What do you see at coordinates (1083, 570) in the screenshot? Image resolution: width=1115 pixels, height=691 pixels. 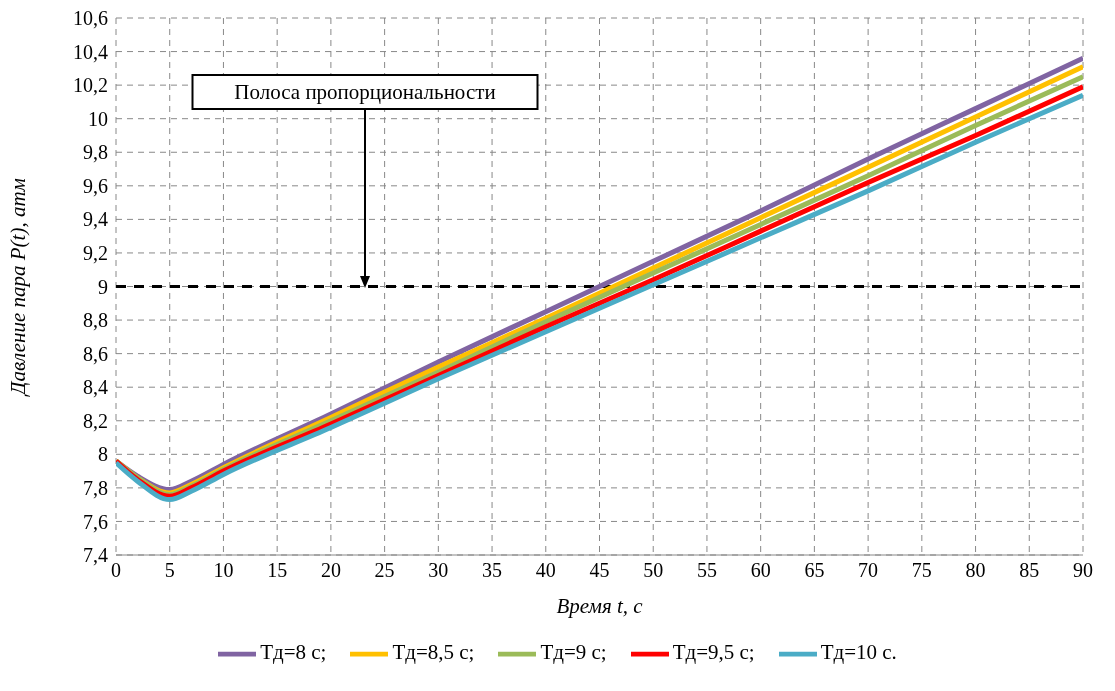 I see `x-tick-label: 90` at bounding box center [1083, 570].